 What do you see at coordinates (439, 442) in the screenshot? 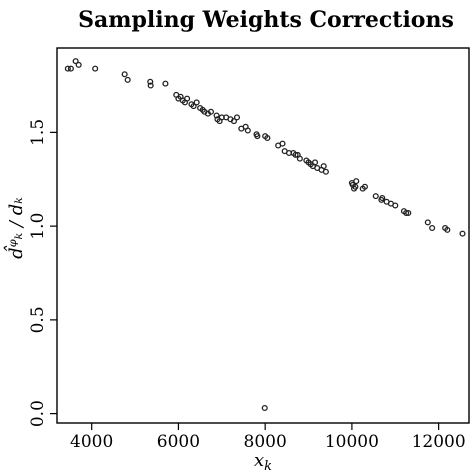
I see `x-tick-label: 12000` at bounding box center [439, 442].